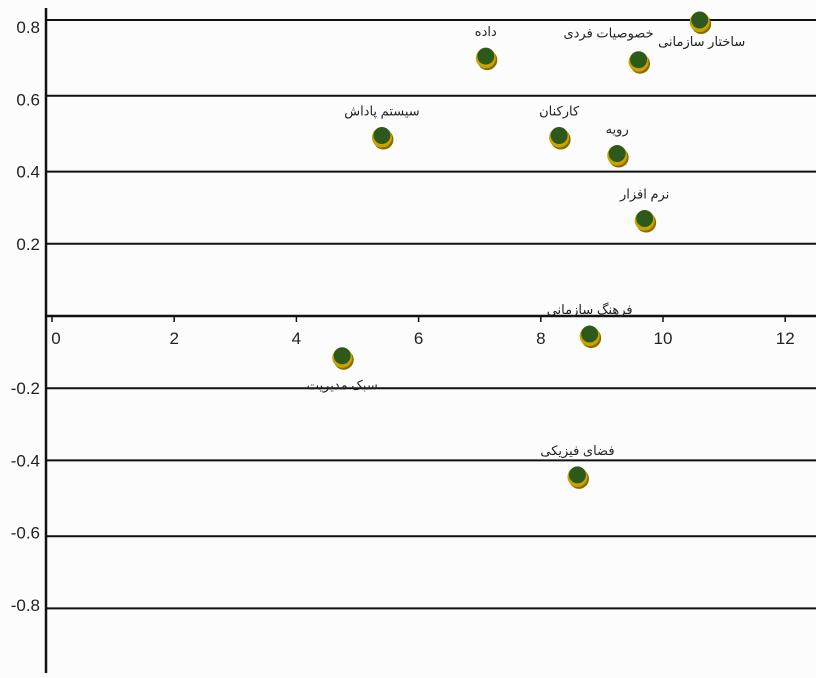 The height and width of the screenshot is (678, 816). I want to click on x-tick-label-4: 8, so click(540, 338).